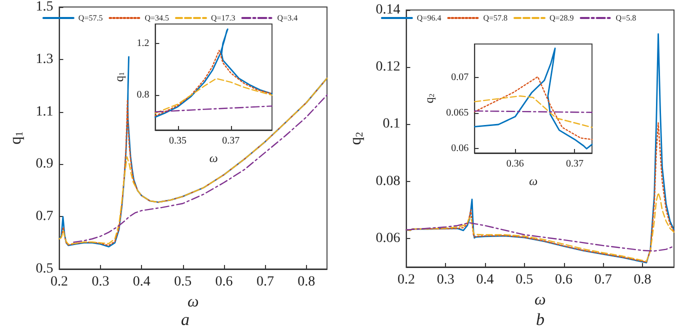 Image resolution: width=677 pixels, height=326 pixels. I want to click on y-axis-title: q2, so click(357, 139).